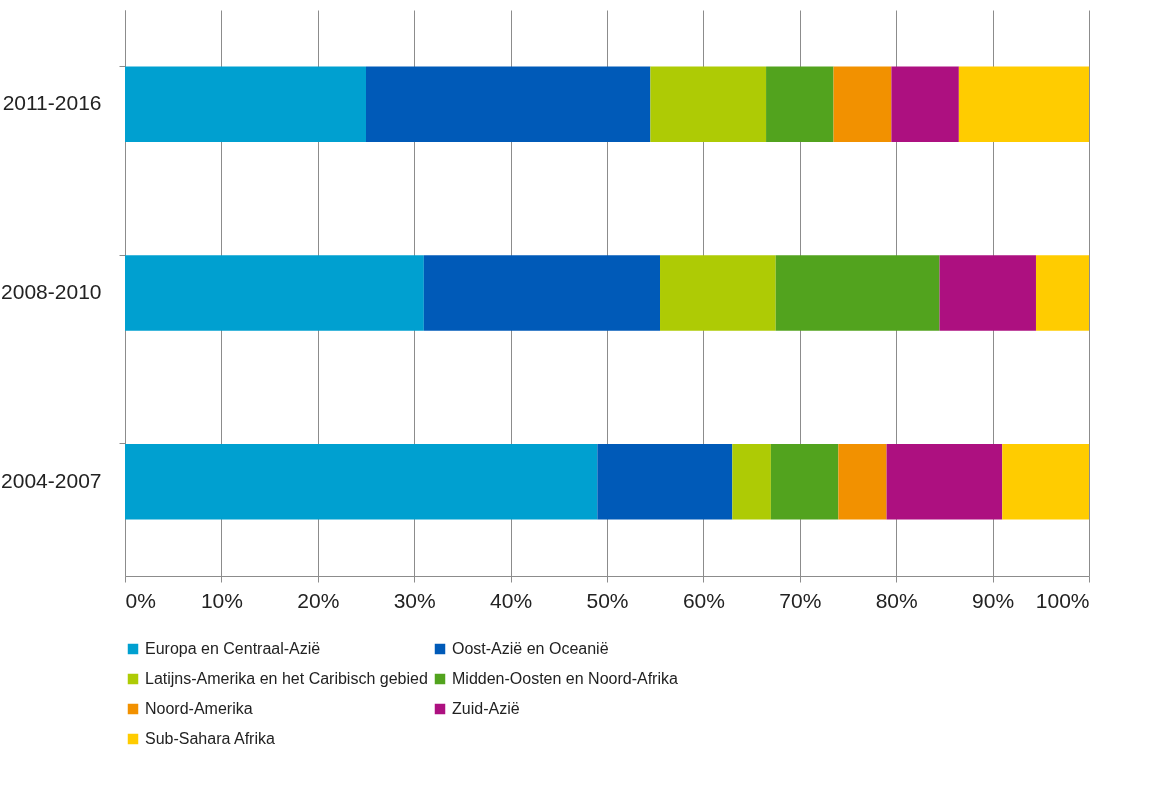 Image resolution: width=1151 pixels, height=801 pixels. Describe the element at coordinates (896, 600) in the screenshot. I see `x-tick-label: 80%` at that location.